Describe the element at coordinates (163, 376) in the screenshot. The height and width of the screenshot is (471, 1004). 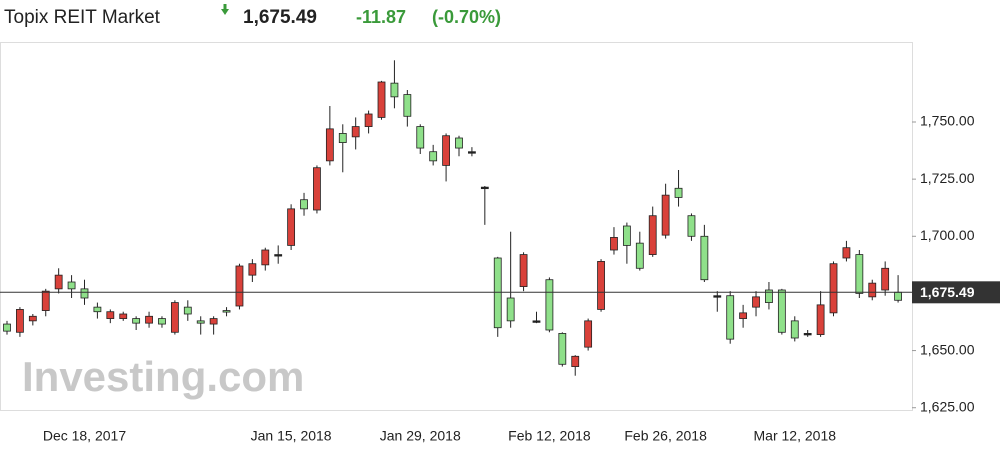
I see `watermark: Investing.com` at that location.